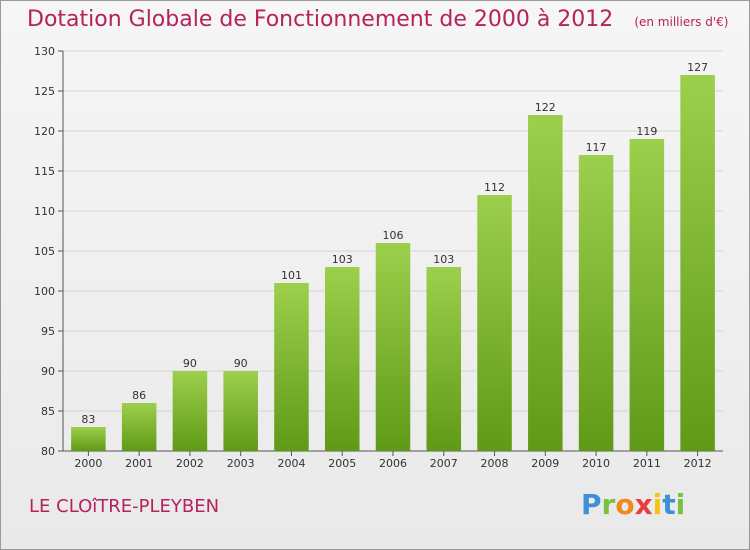 This screenshot has height=550, width=750. What do you see at coordinates (48, 331) in the screenshot?
I see `y-tick-label: 95` at bounding box center [48, 331].